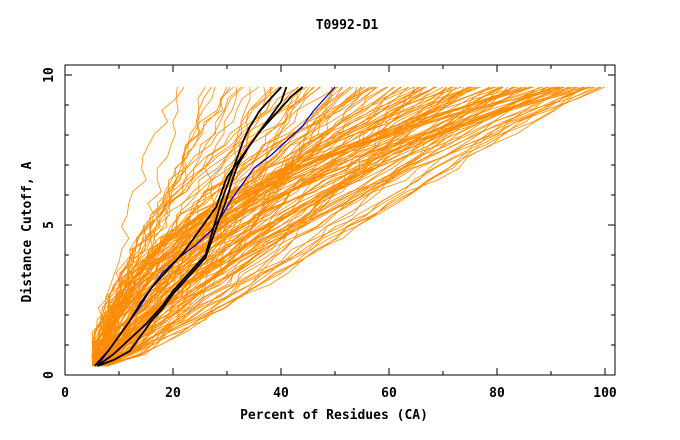  What do you see at coordinates (281, 393) in the screenshot?
I see `x-tick-label: 40` at bounding box center [281, 393].